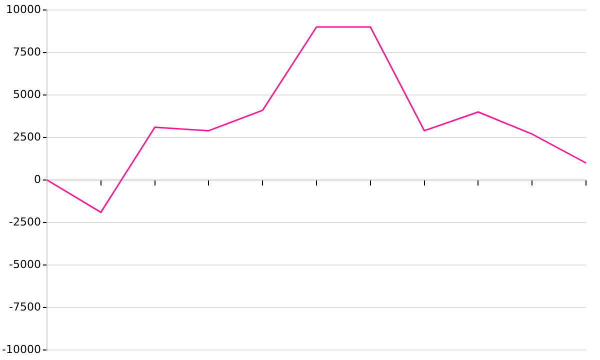 This screenshot has width=600, height=360. I want to click on y-tick-label: 5000, so click(26, 94).